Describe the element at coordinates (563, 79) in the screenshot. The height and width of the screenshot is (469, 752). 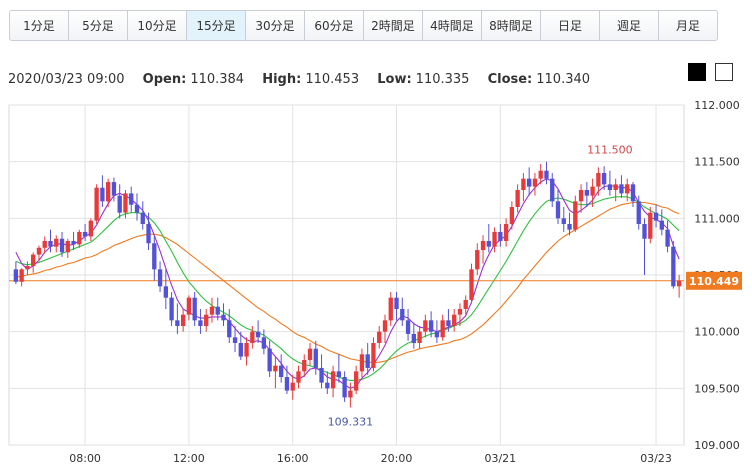
I see `close-value: 110.340` at that location.